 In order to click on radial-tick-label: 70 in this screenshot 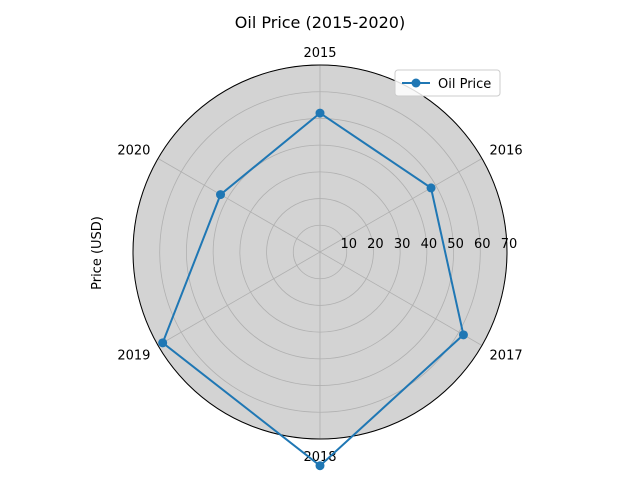, I will do `click(509, 244)`.